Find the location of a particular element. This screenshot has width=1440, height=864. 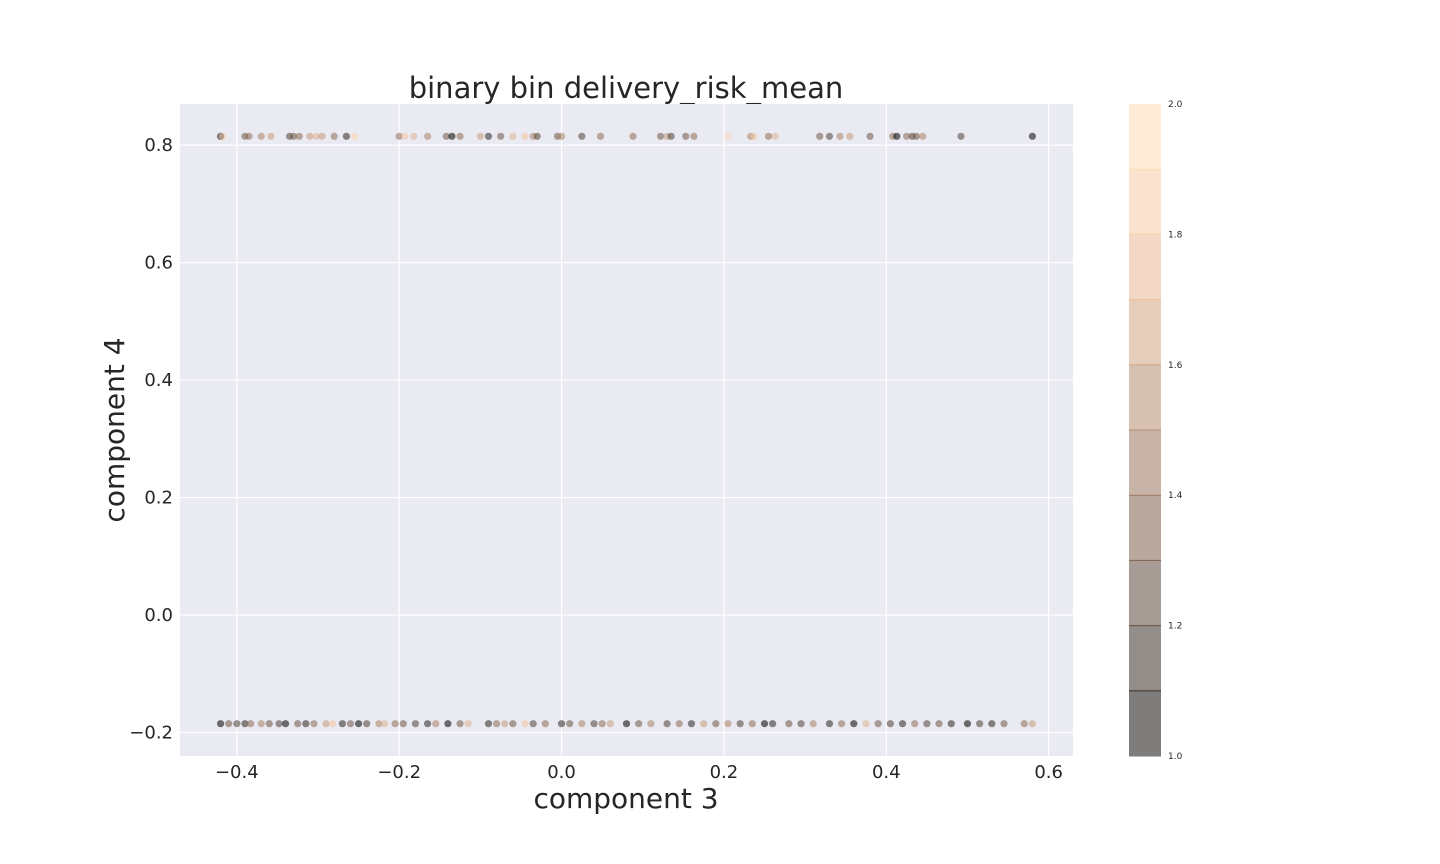

y-tick-label: 0.8 is located at coordinates (158, 145).